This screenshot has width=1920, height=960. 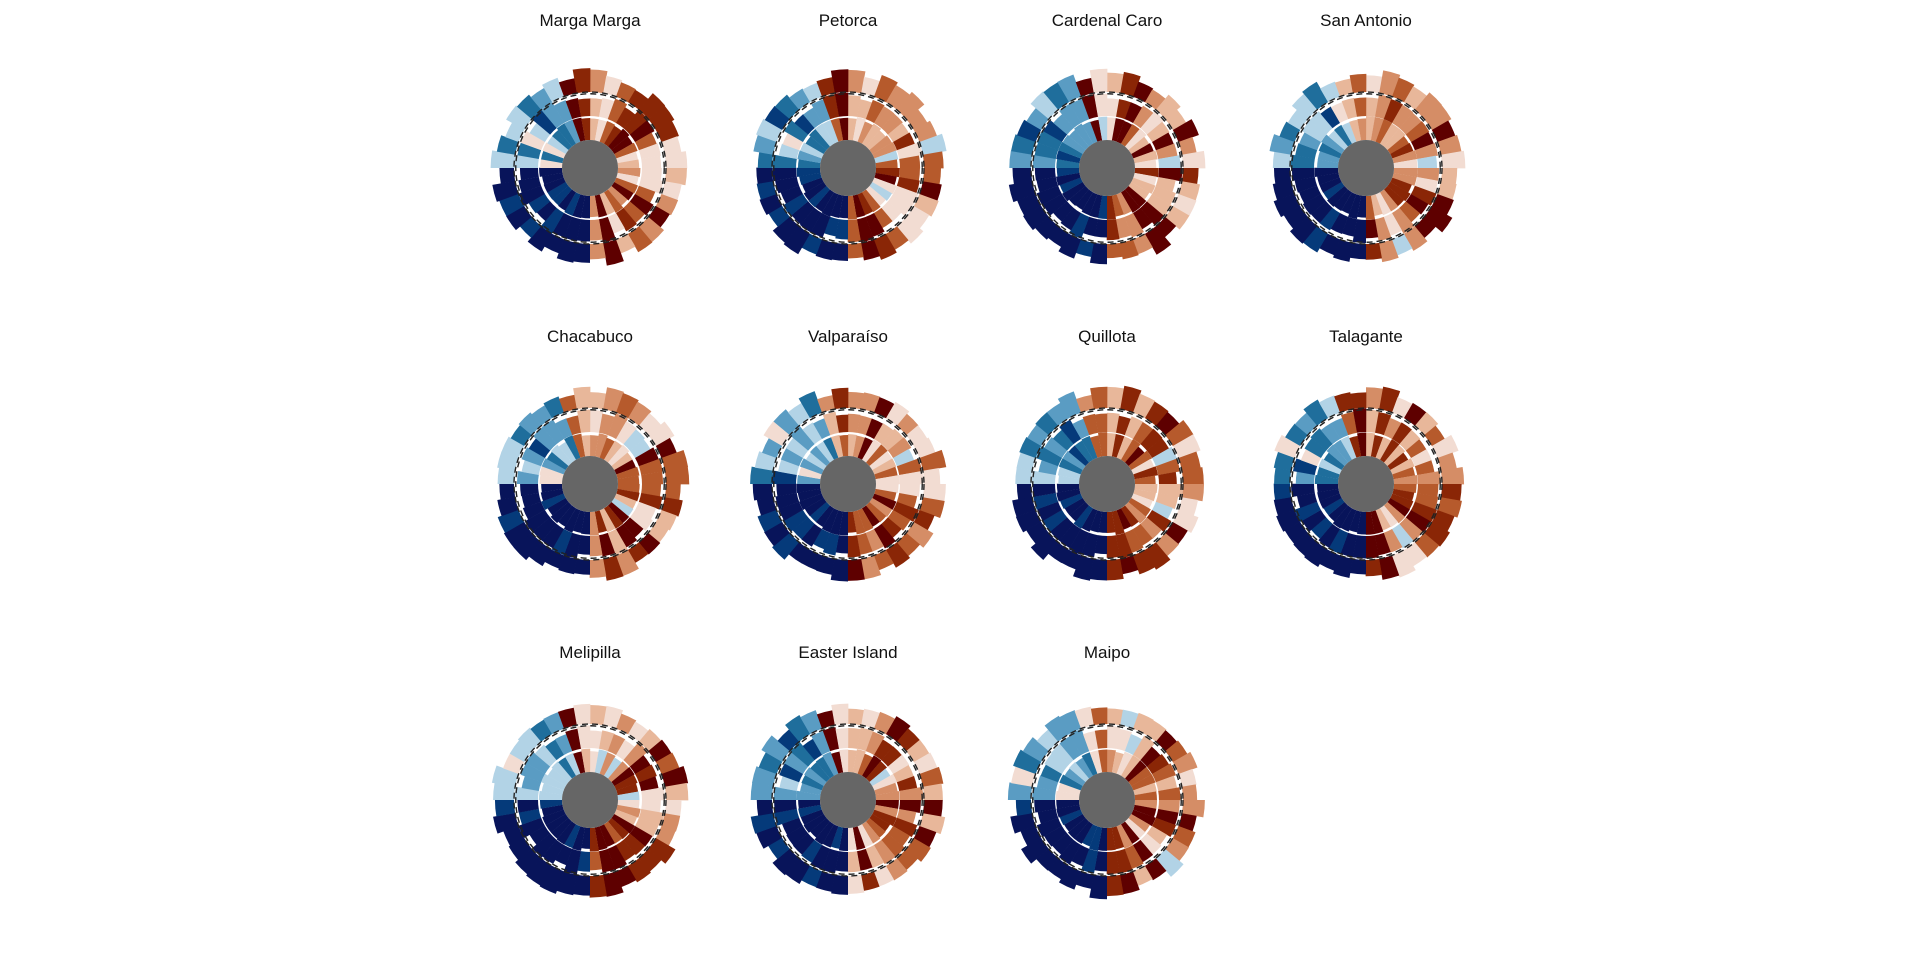 I want to click on panel-title: Quillota, so click(x=1107, y=336).